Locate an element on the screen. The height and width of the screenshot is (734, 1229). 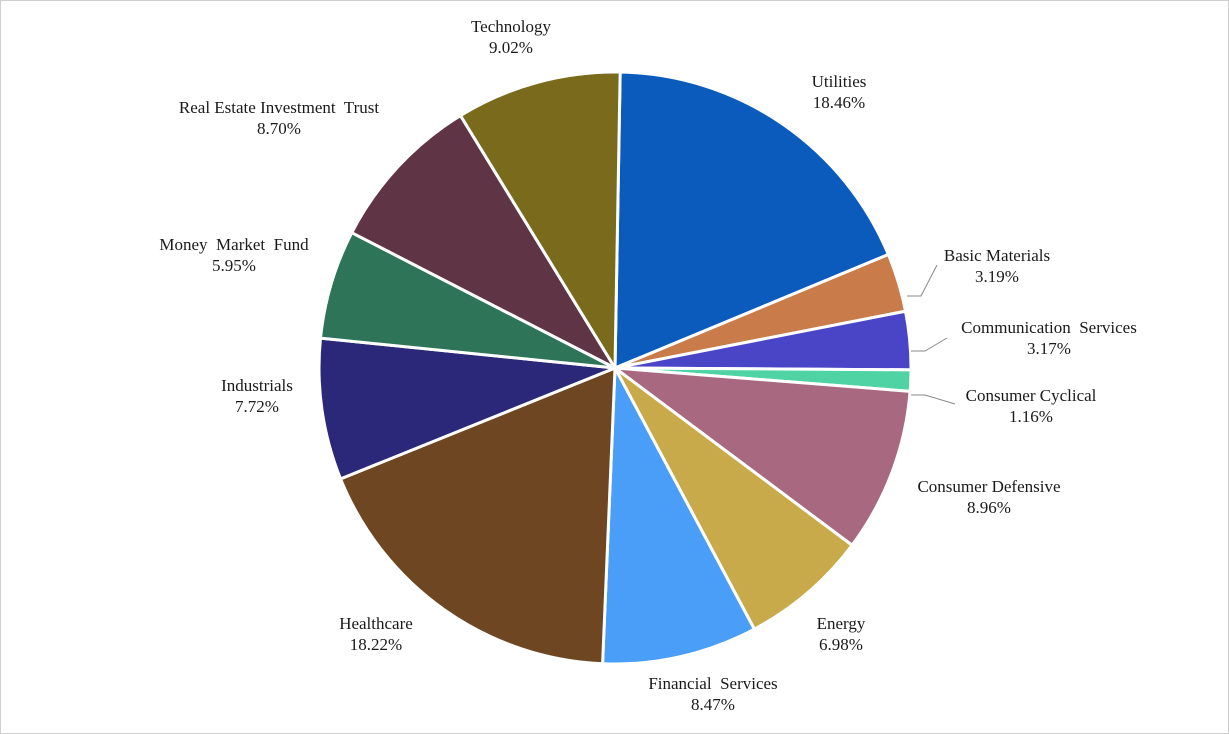
leader-lines-group is located at coordinates (931, 334).